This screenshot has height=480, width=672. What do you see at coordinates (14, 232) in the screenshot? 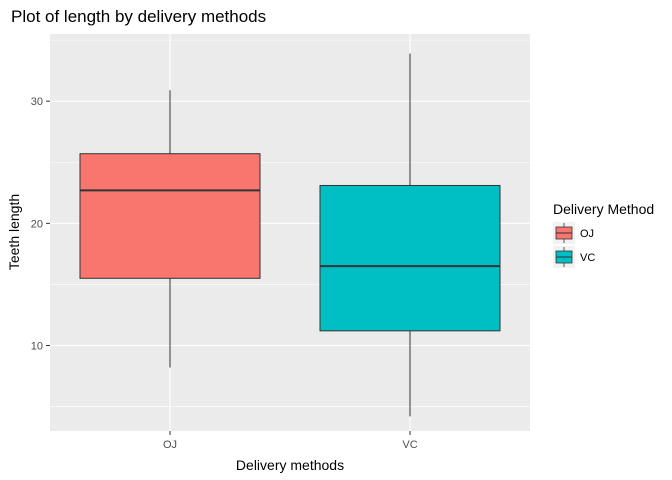
I see `y-axis-title: Teeth length` at bounding box center [14, 232].